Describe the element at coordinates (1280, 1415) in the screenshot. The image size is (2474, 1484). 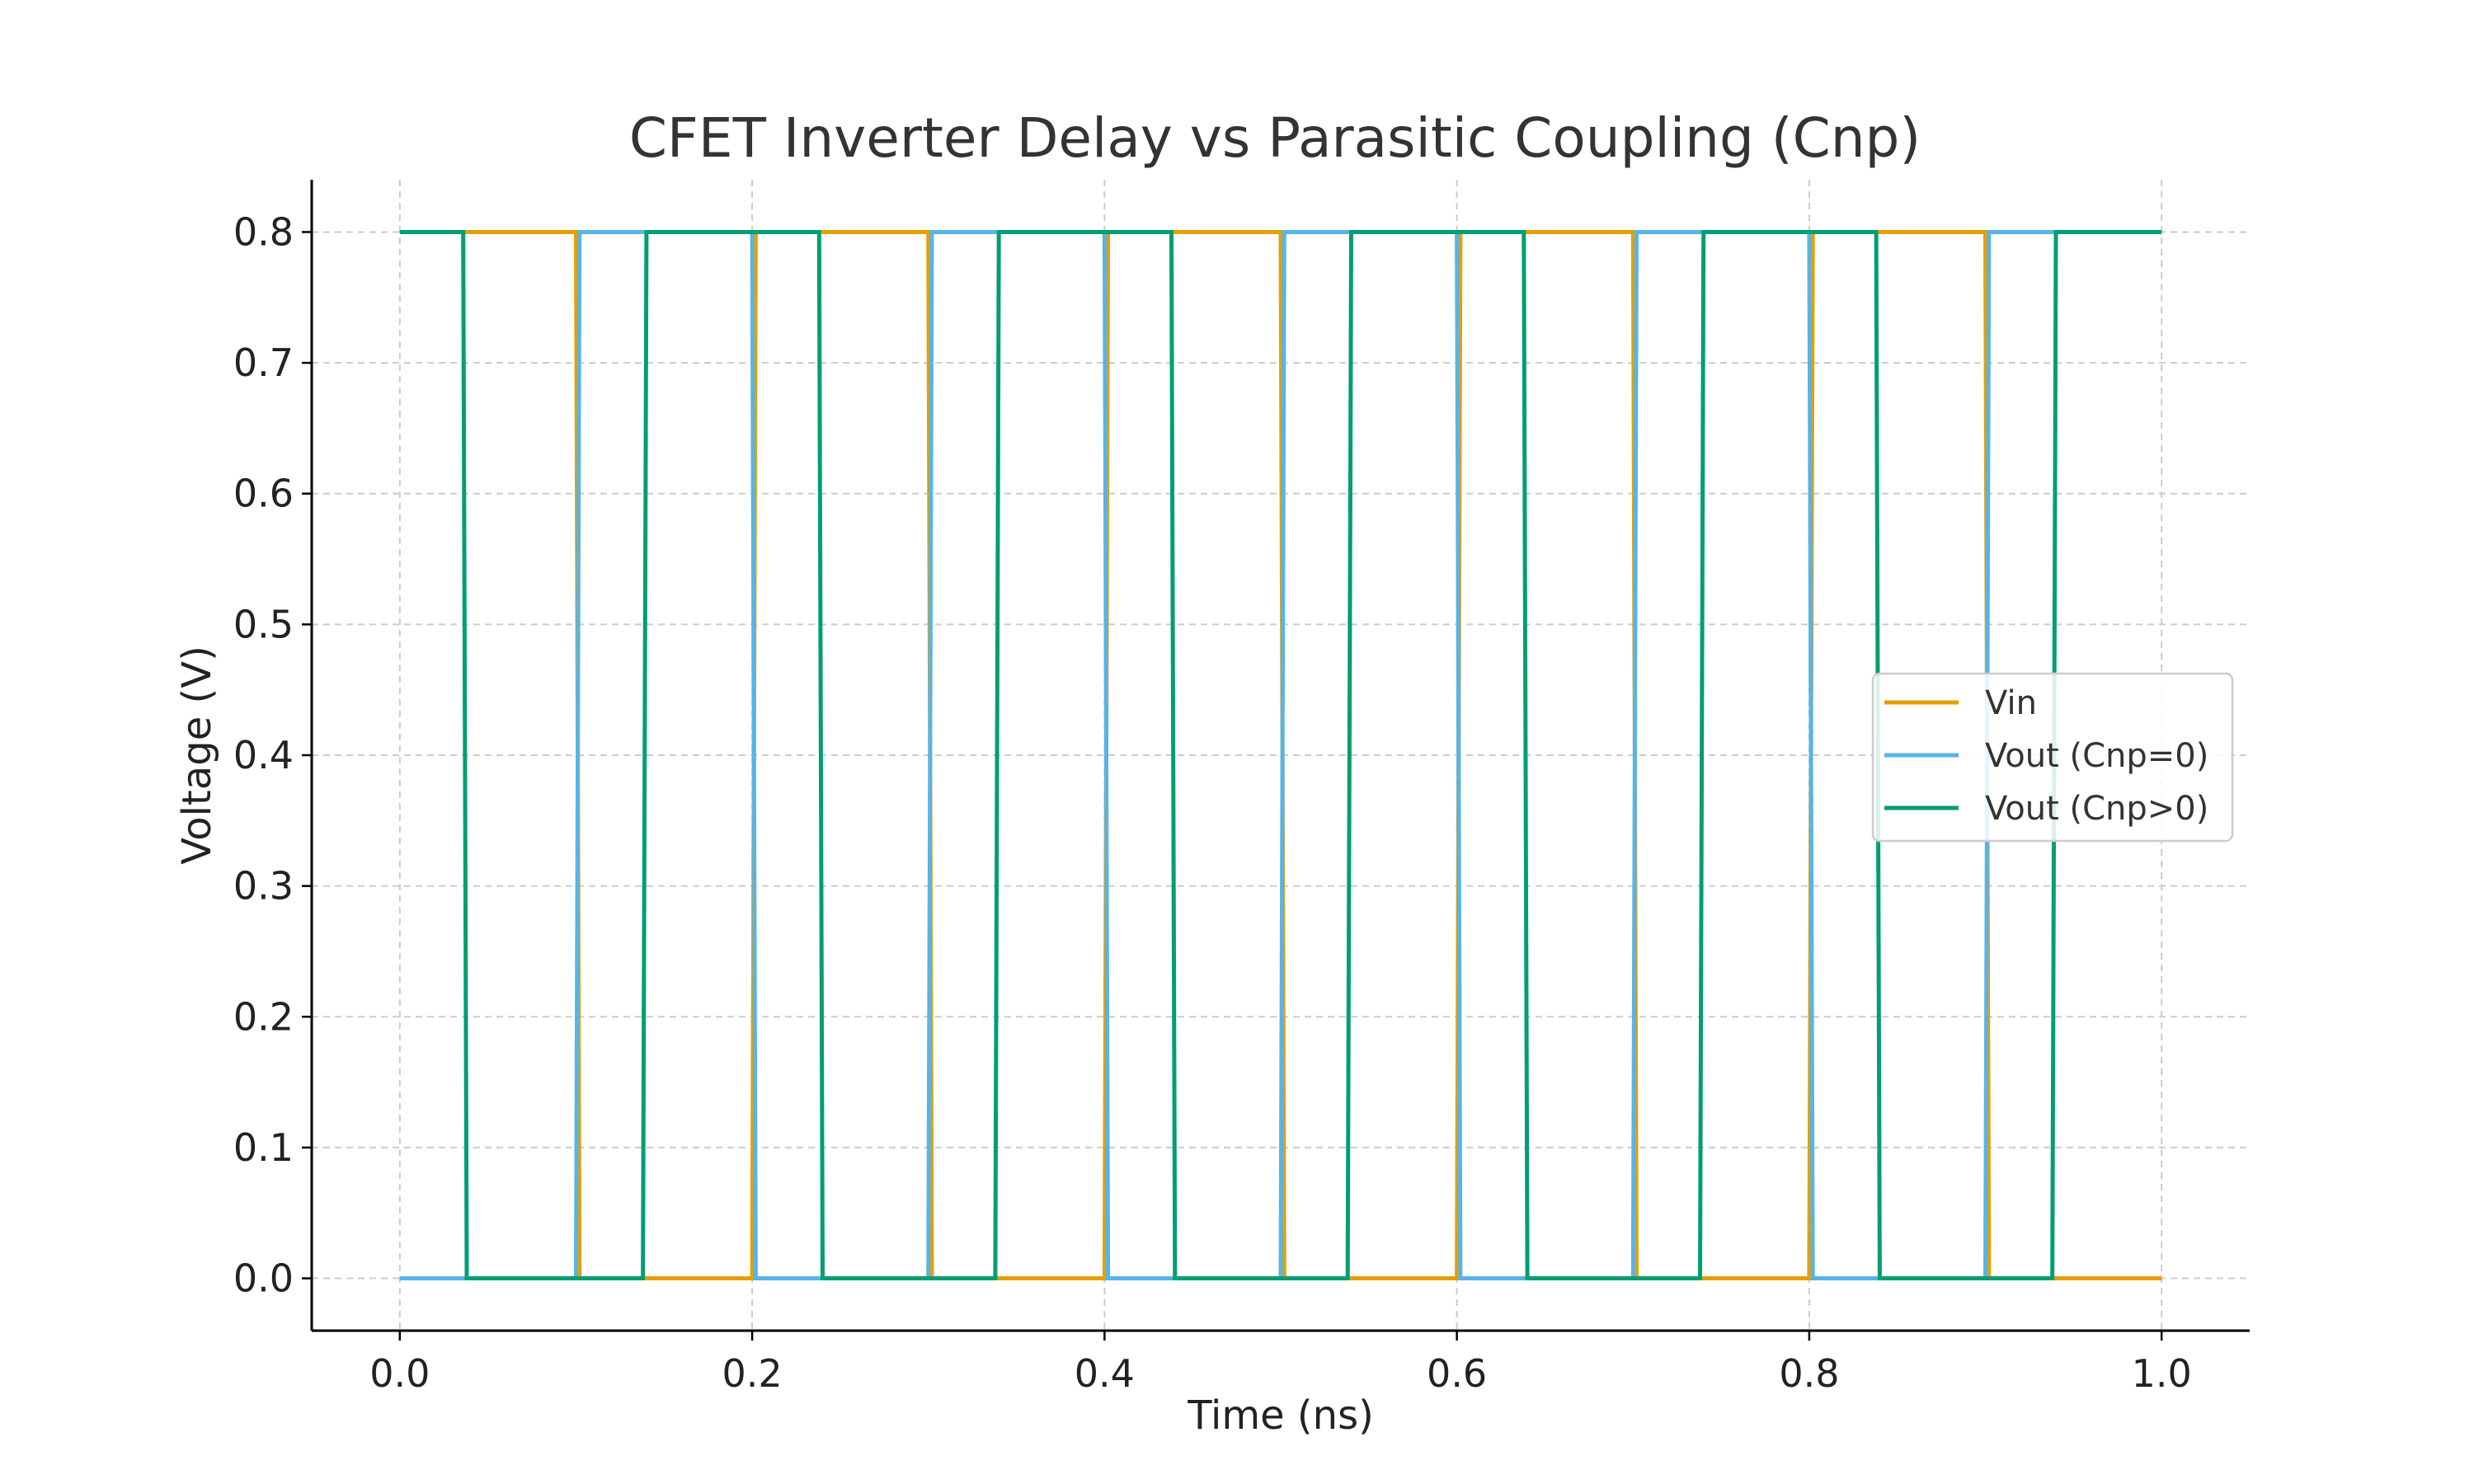
I see `x-axis-label: Time (ns)` at that location.